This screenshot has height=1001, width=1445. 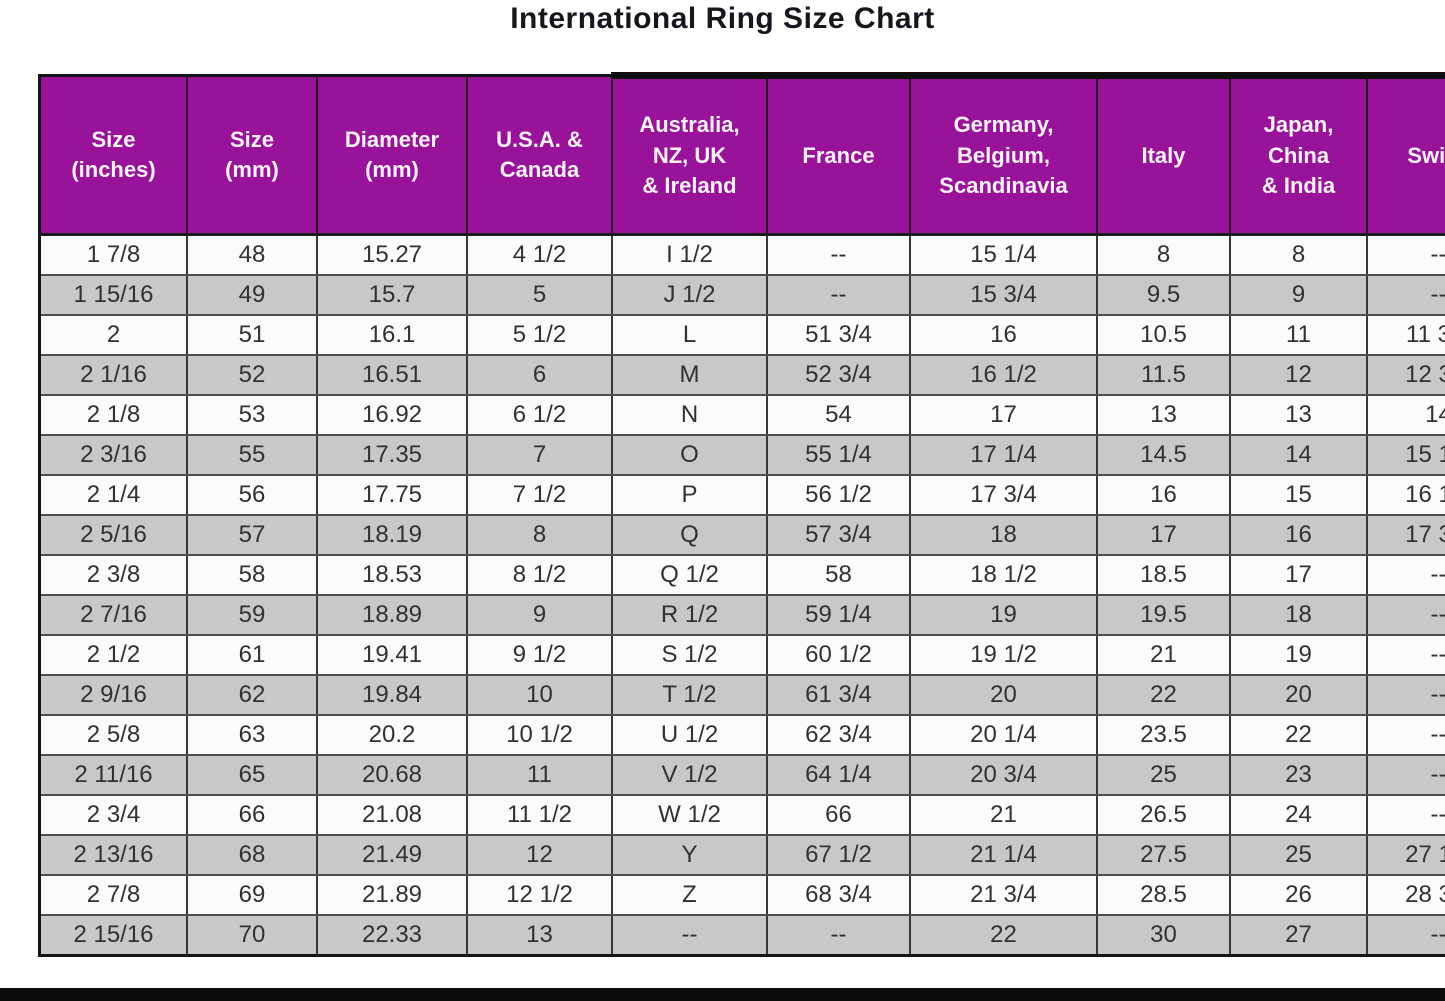 I want to click on table-row: 2 11/16 65 20.68 11 V 1/2 64 1/4 20 3/4 25 23 --, so click(x=741, y=775).